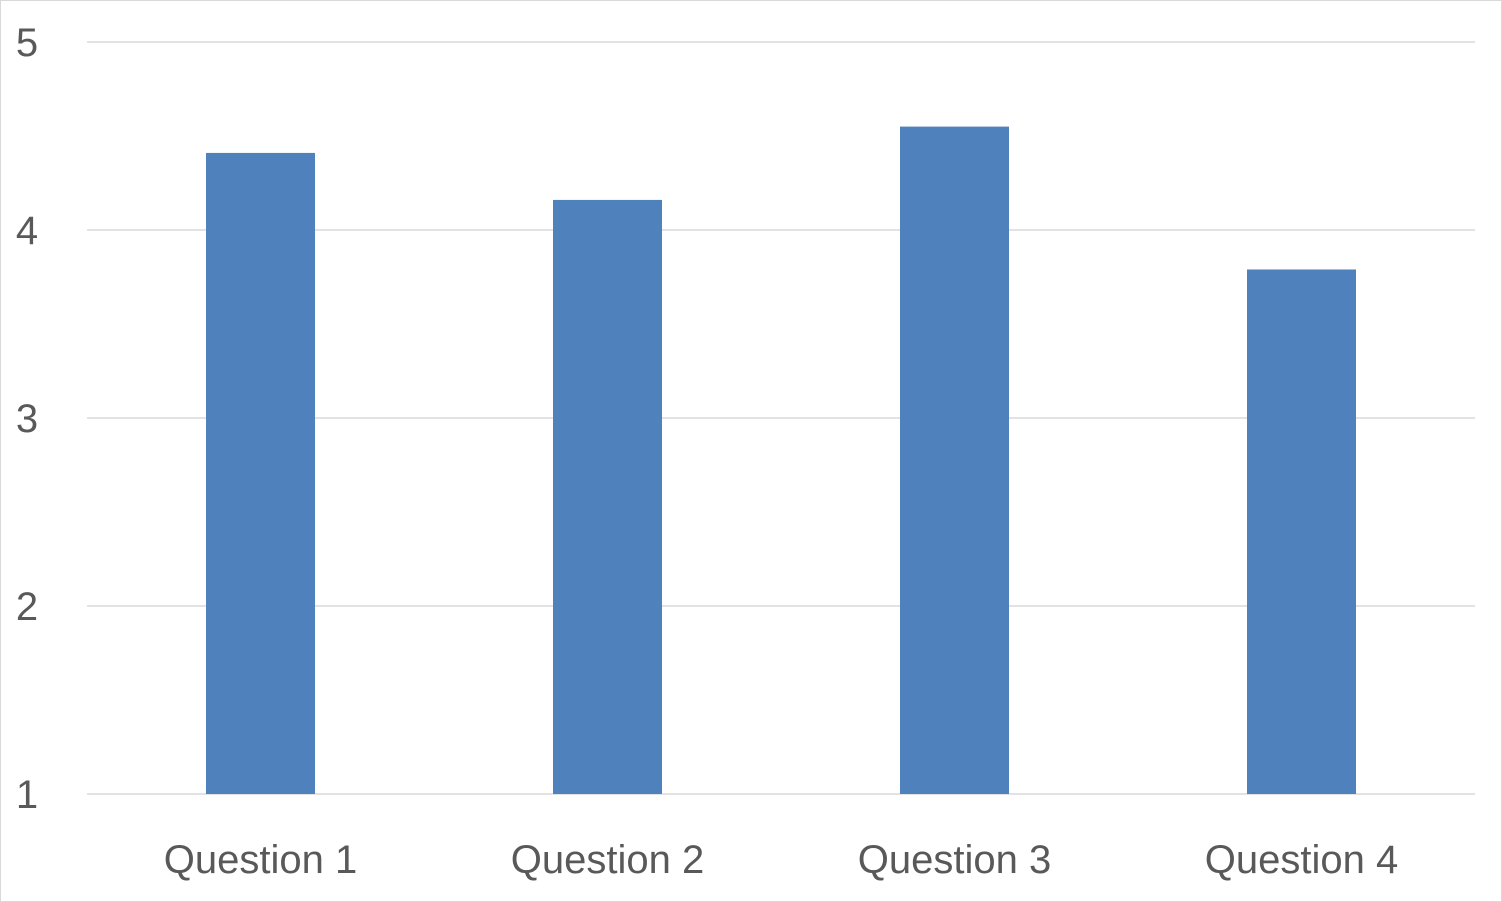 The image size is (1502, 902). I want to click on x-axis-category-labels: Question 1 Question 2 Question 3 Question 4, so click(781, 860).